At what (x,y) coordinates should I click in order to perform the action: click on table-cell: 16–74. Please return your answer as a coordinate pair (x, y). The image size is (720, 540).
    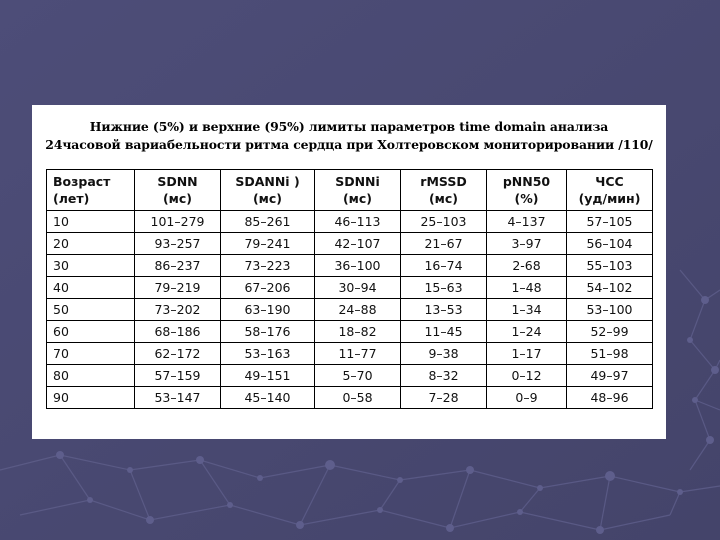
    Looking at the image, I should click on (443, 265).